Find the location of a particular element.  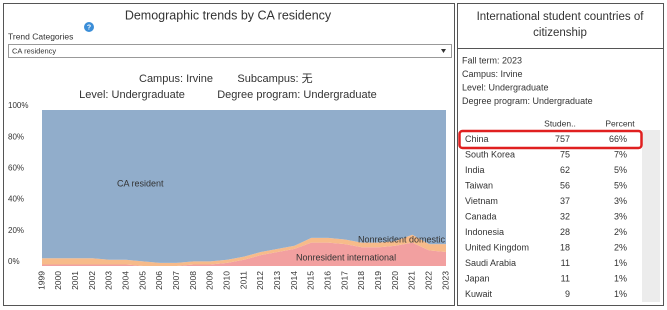

x-tick-label: 2015 is located at coordinates (311, 280).